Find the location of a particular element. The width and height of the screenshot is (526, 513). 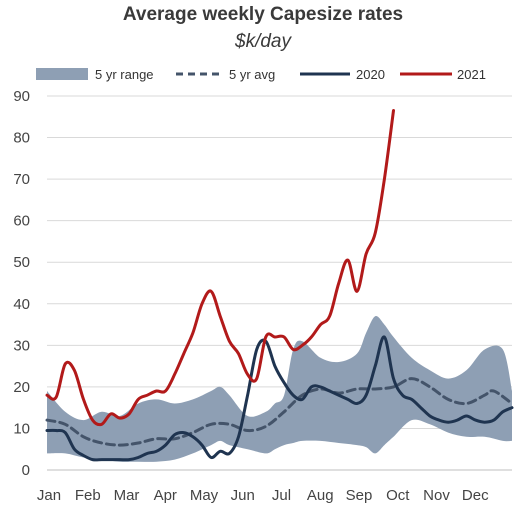

x-tick-label: Jan is located at coordinates (49, 495).